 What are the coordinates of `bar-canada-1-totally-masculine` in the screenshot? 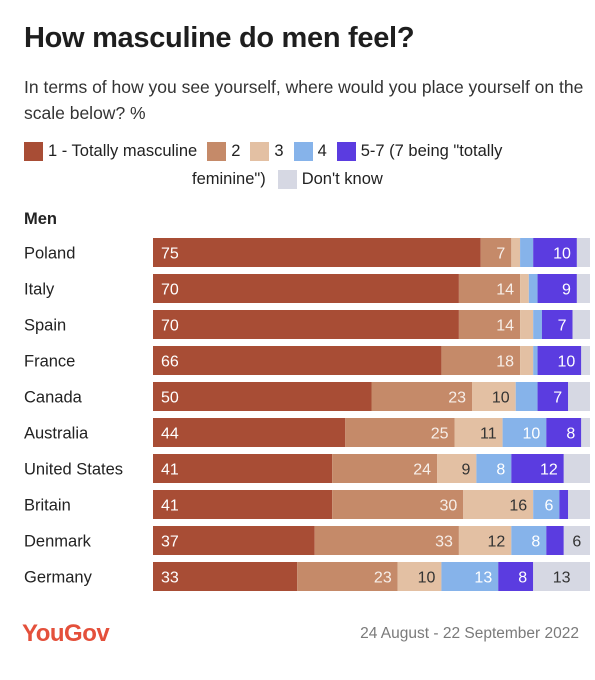 It's located at (262, 396).